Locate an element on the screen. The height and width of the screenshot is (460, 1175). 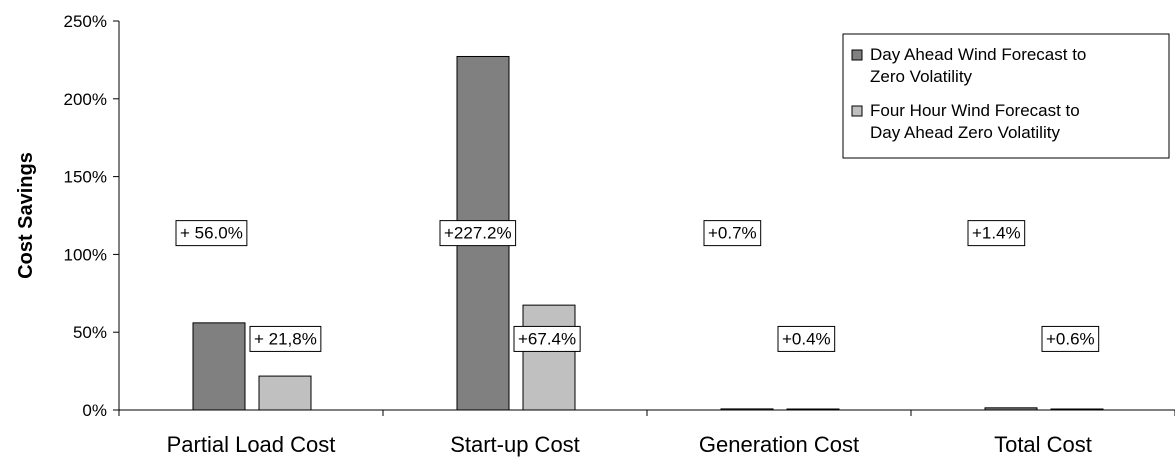
data-label: +0.4% is located at coordinates (806, 338).